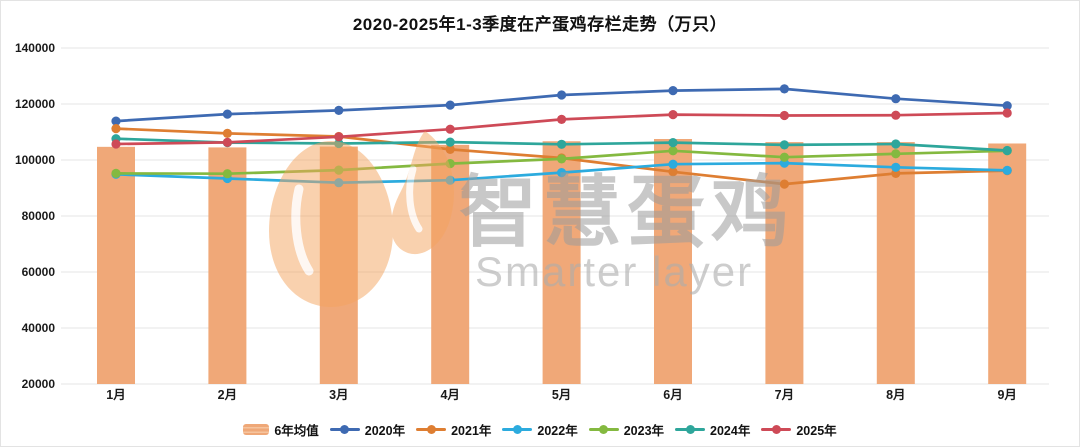  What do you see at coordinates (385, 431) in the screenshot?
I see `legend-label: 2020年` at bounding box center [385, 431].